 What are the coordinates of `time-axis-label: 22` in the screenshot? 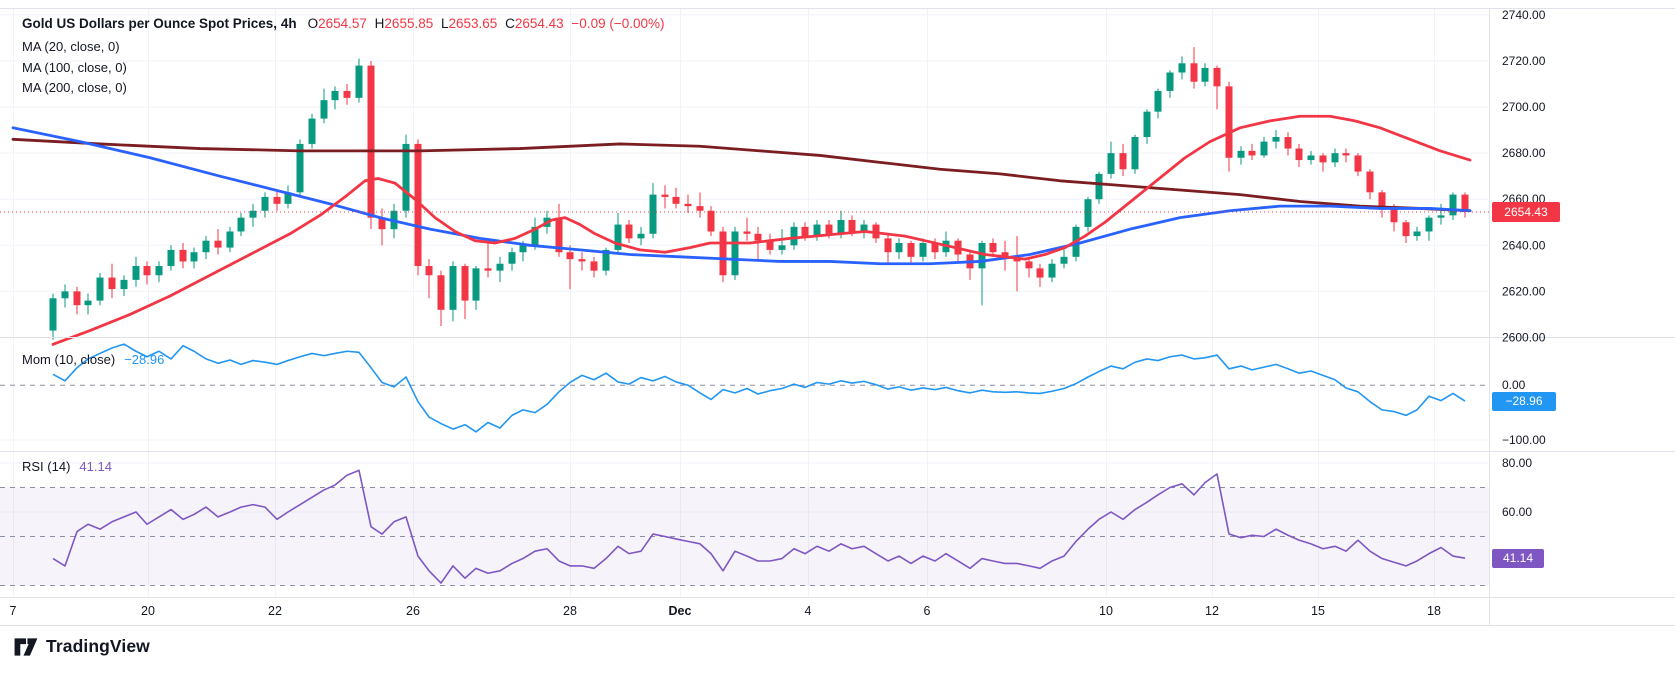 It's located at (275, 611).